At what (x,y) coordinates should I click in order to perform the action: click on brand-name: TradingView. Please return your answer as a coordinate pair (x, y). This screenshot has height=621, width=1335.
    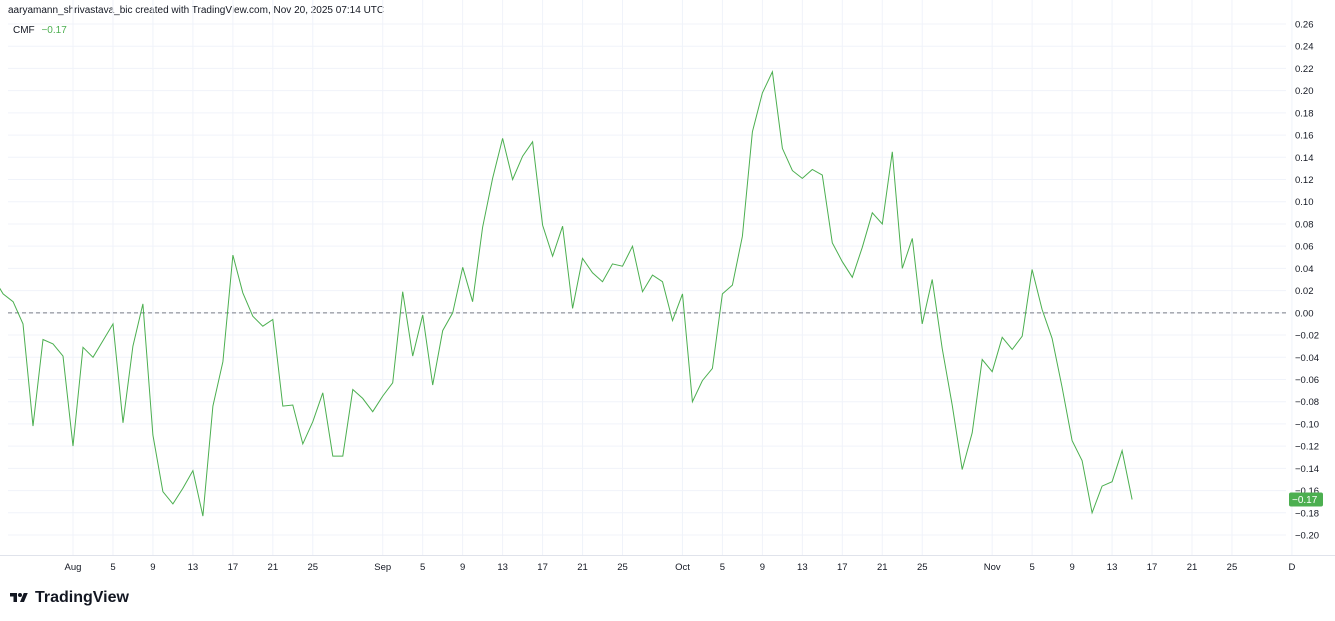
    Looking at the image, I should click on (82, 597).